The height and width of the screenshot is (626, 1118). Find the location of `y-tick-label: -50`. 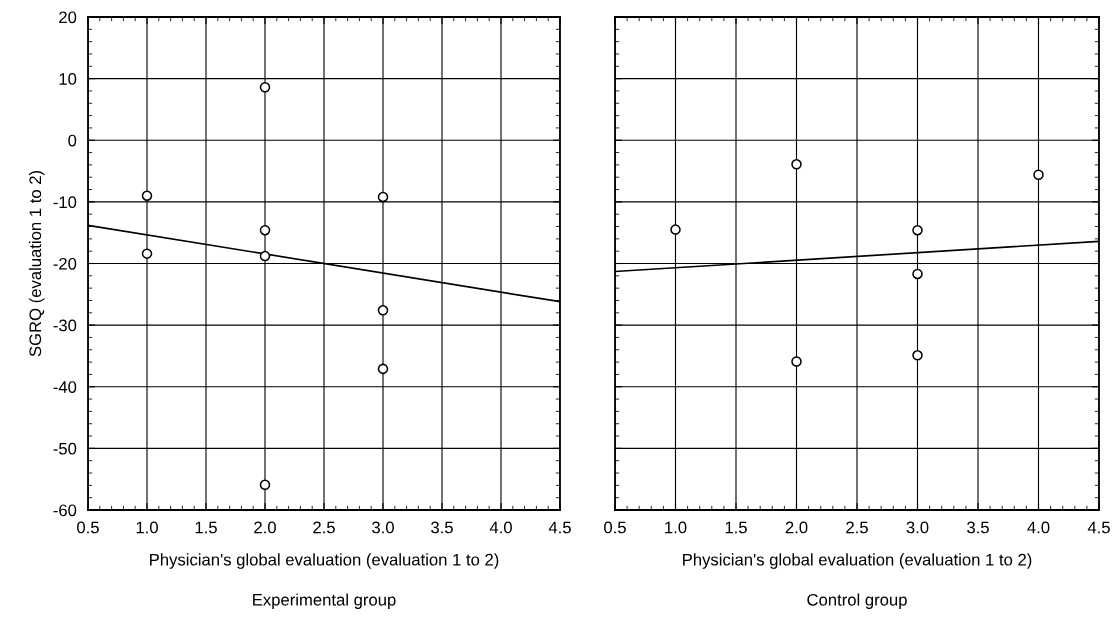

y-tick-label: -50 is located at coordinates (65, 448).